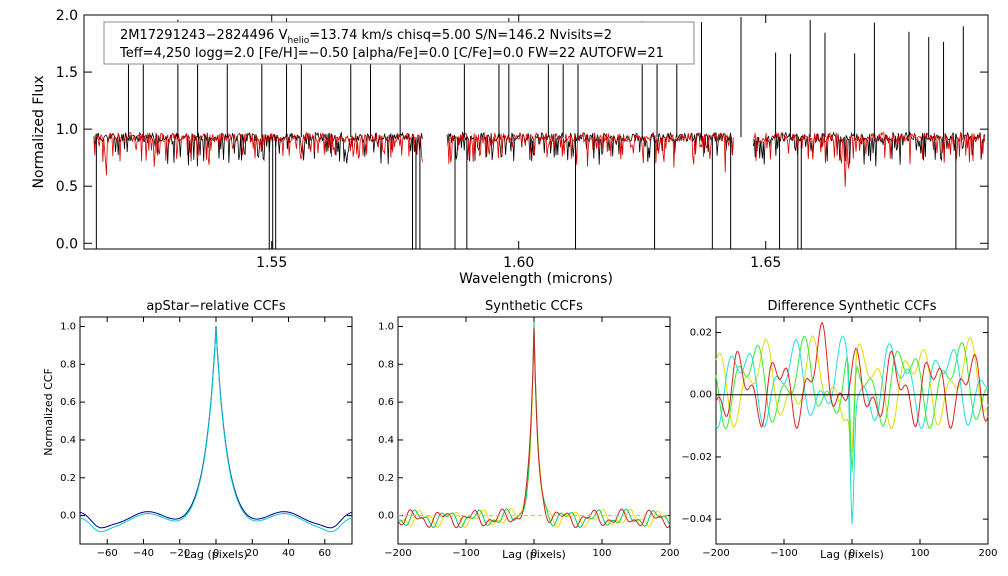 Image resolution: width=1008 pixels, height=576 pixels. What do you see at coordinates (669, 553) in the screenshot?
I see `ccf2-xtick-label: 200` at bounding box center [669, 553].